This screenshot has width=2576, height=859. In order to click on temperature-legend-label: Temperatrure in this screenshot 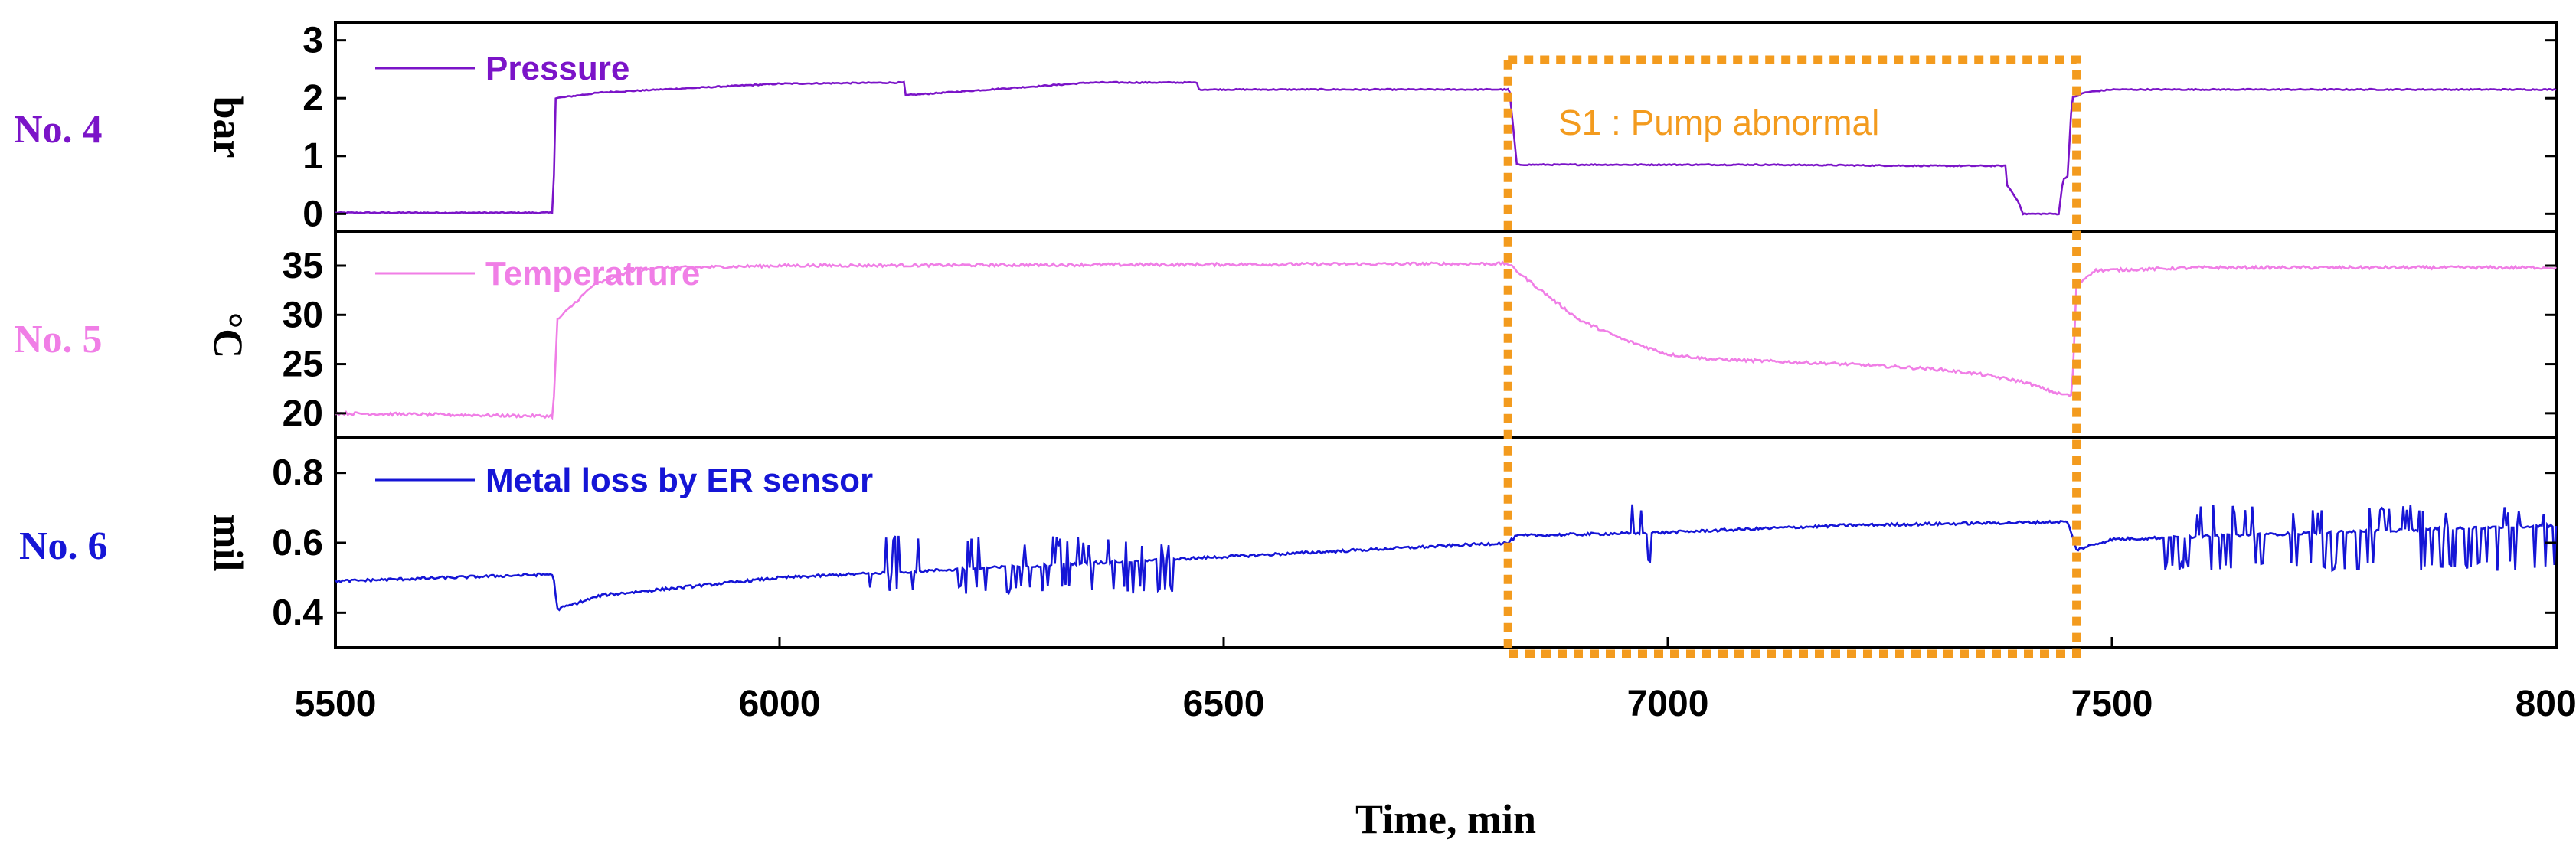, I will do `click(592, 273)`.